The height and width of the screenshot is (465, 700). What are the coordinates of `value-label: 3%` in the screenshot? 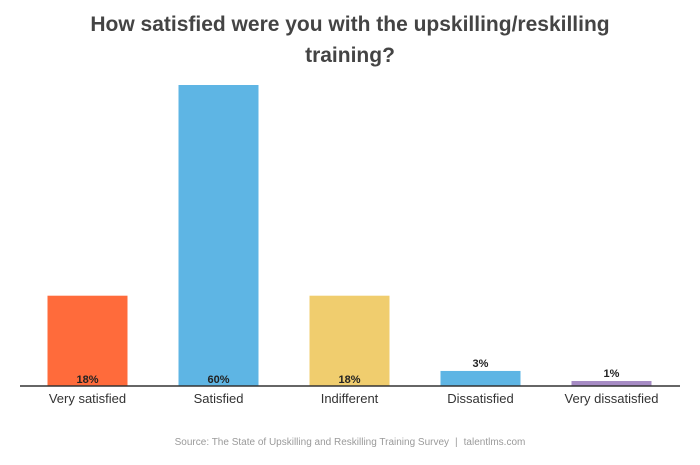 It's located at (481, 364).